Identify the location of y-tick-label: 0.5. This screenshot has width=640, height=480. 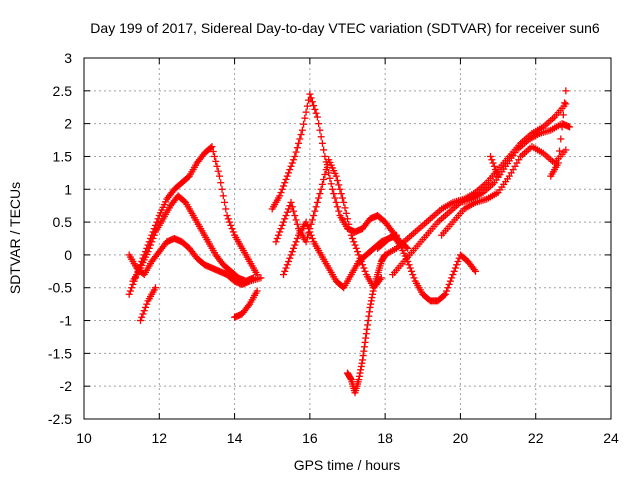
(63, 222).